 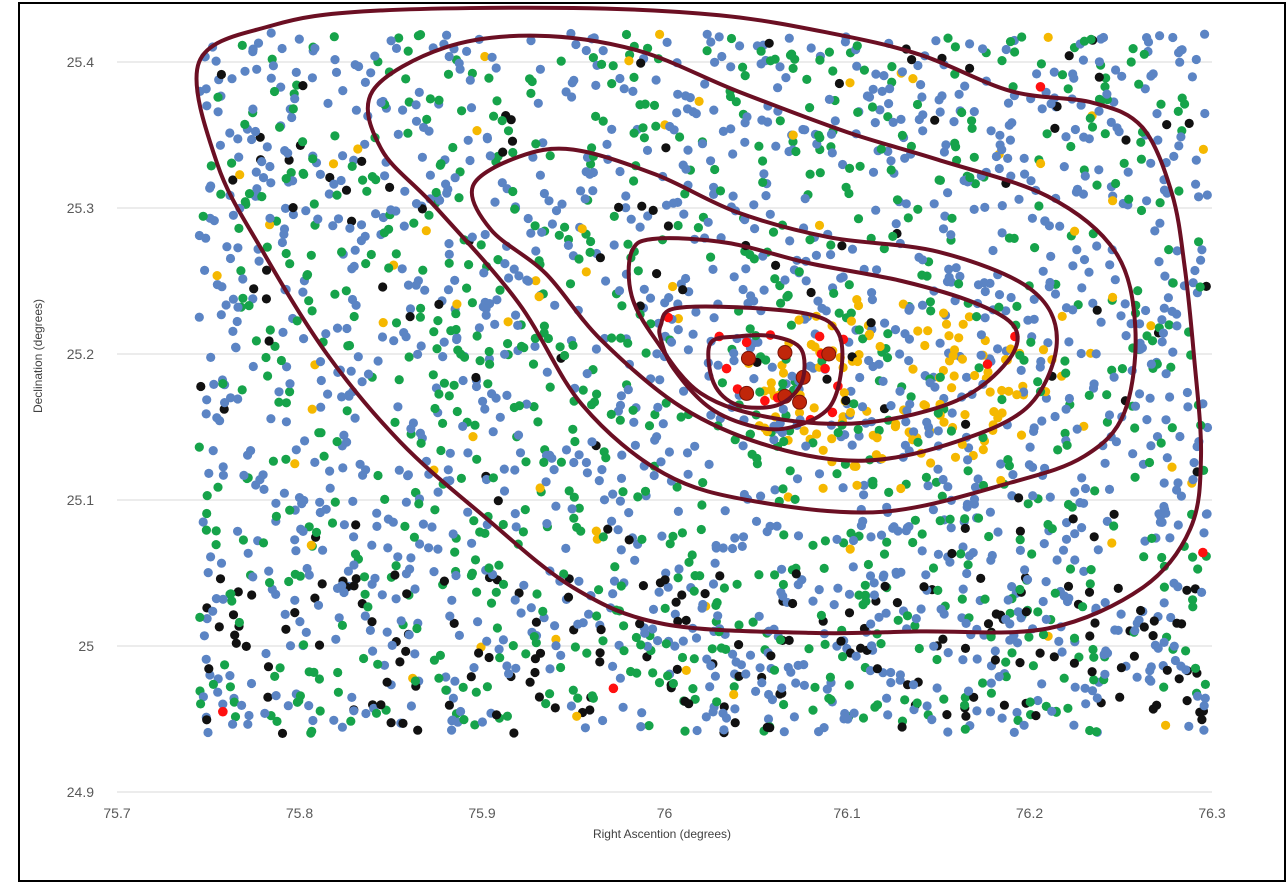 I want to click on x-tick-label: 75.7, so click(x=116, y=813).